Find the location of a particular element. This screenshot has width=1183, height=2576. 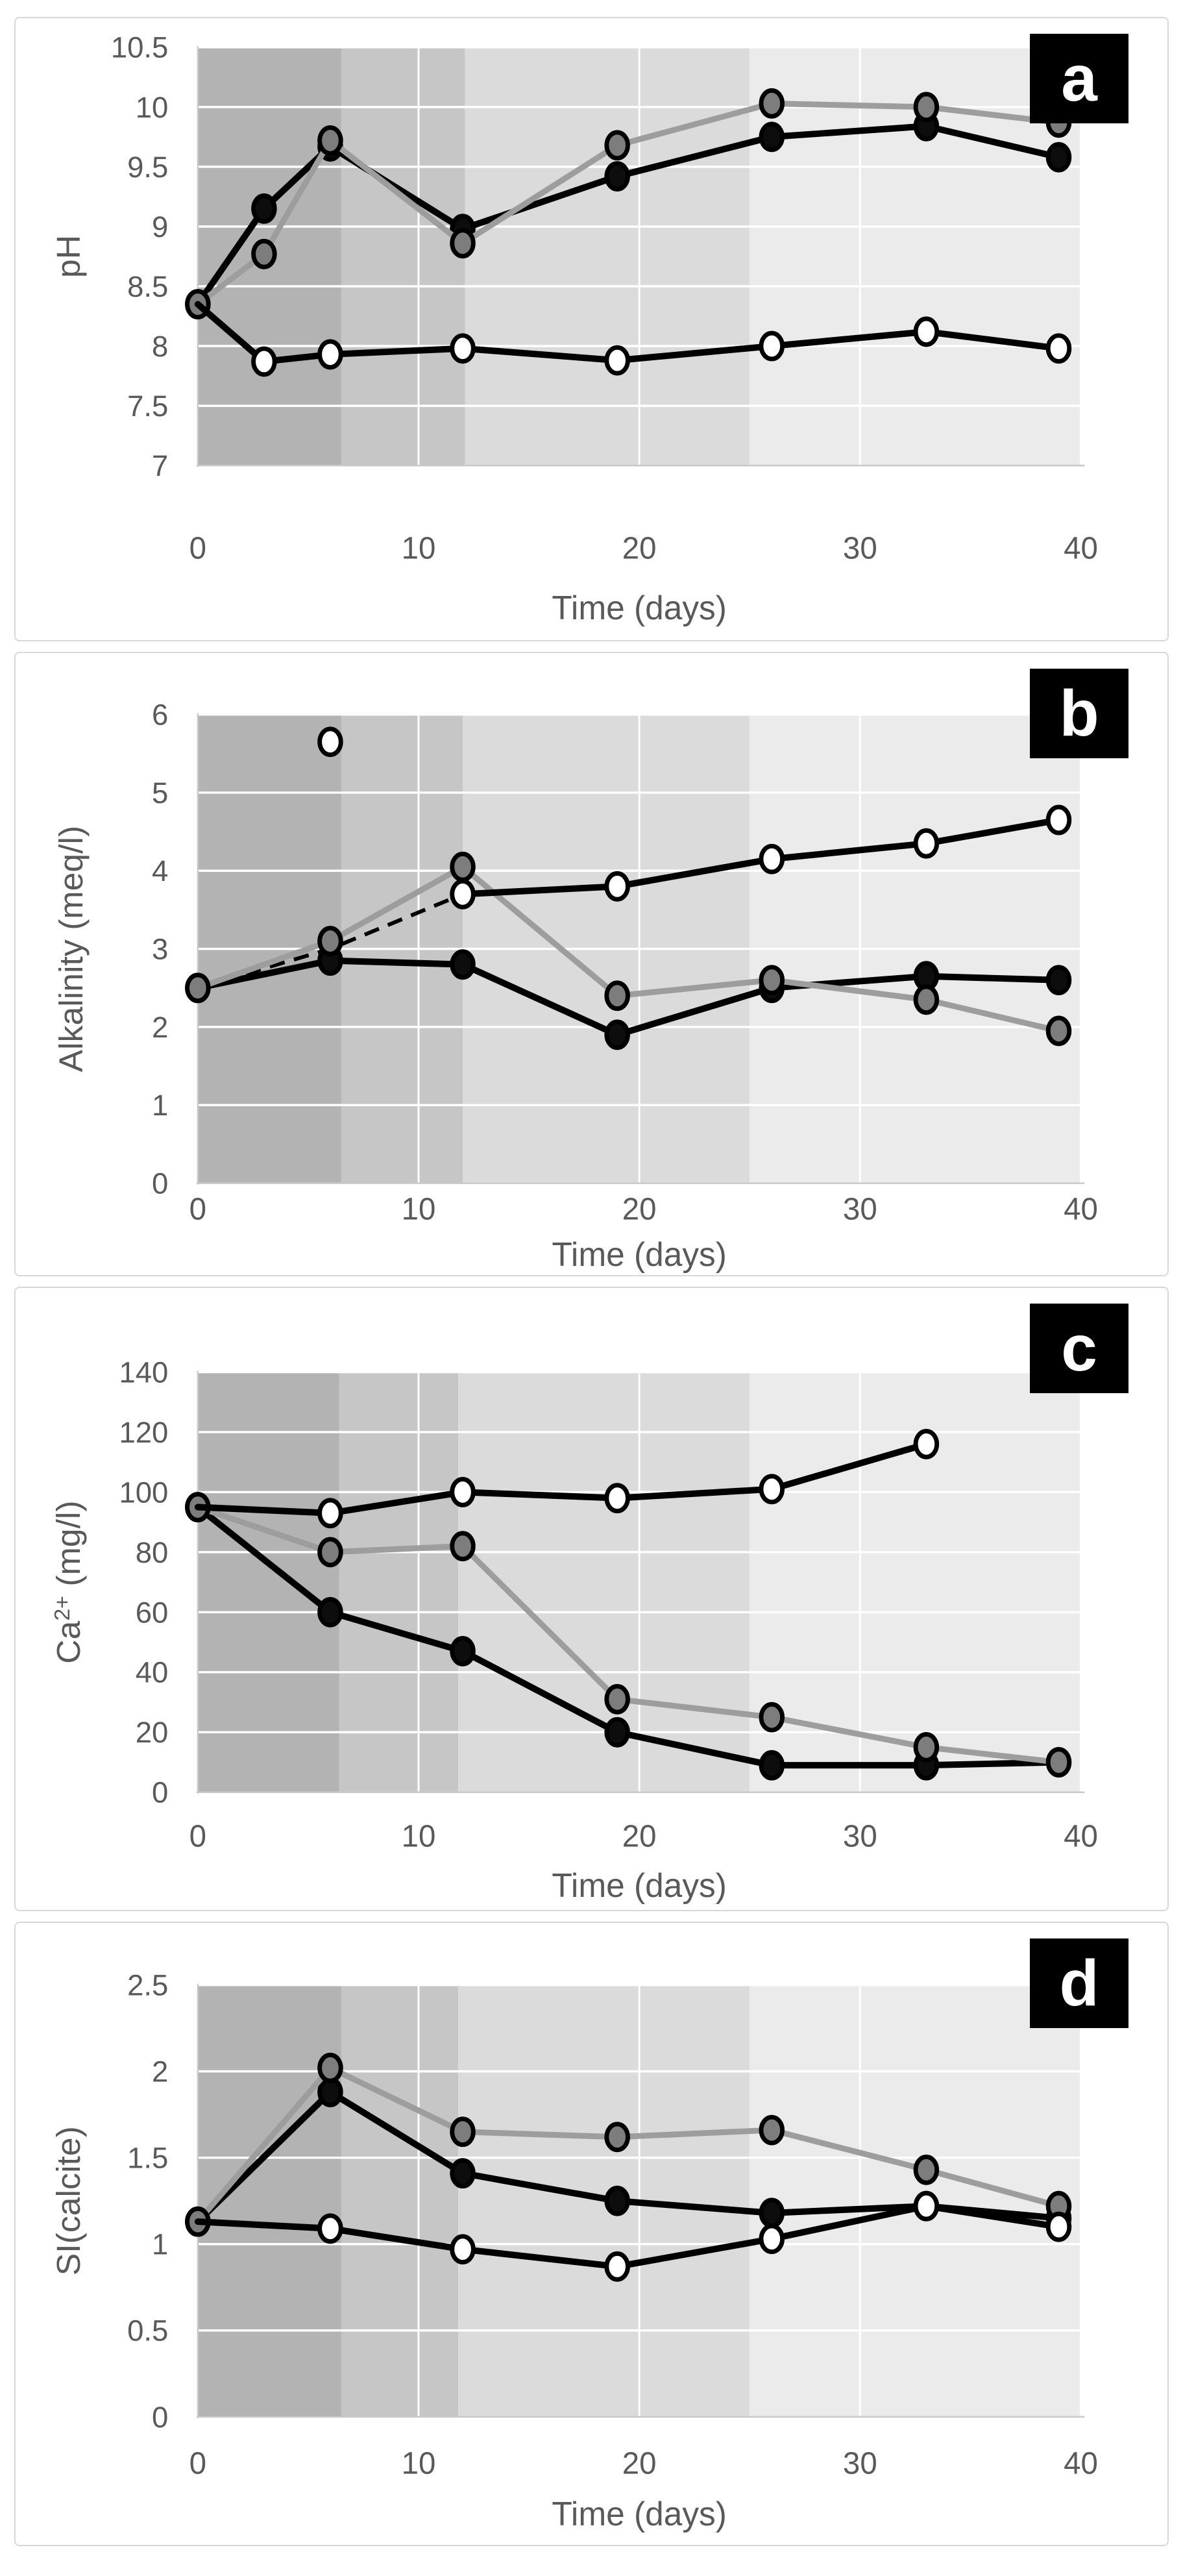

y-axis-tick-label: 5 is located at coordinates (160, 793).